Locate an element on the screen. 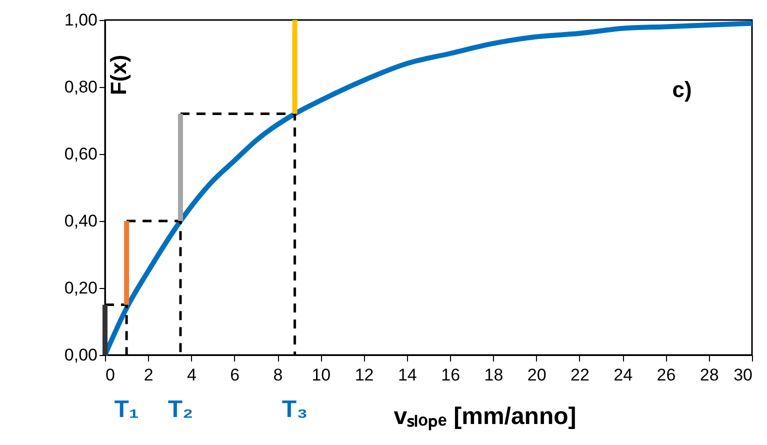 The image size is (767, 445). x-tick-label: 10 is located at coordinates (321, 375).